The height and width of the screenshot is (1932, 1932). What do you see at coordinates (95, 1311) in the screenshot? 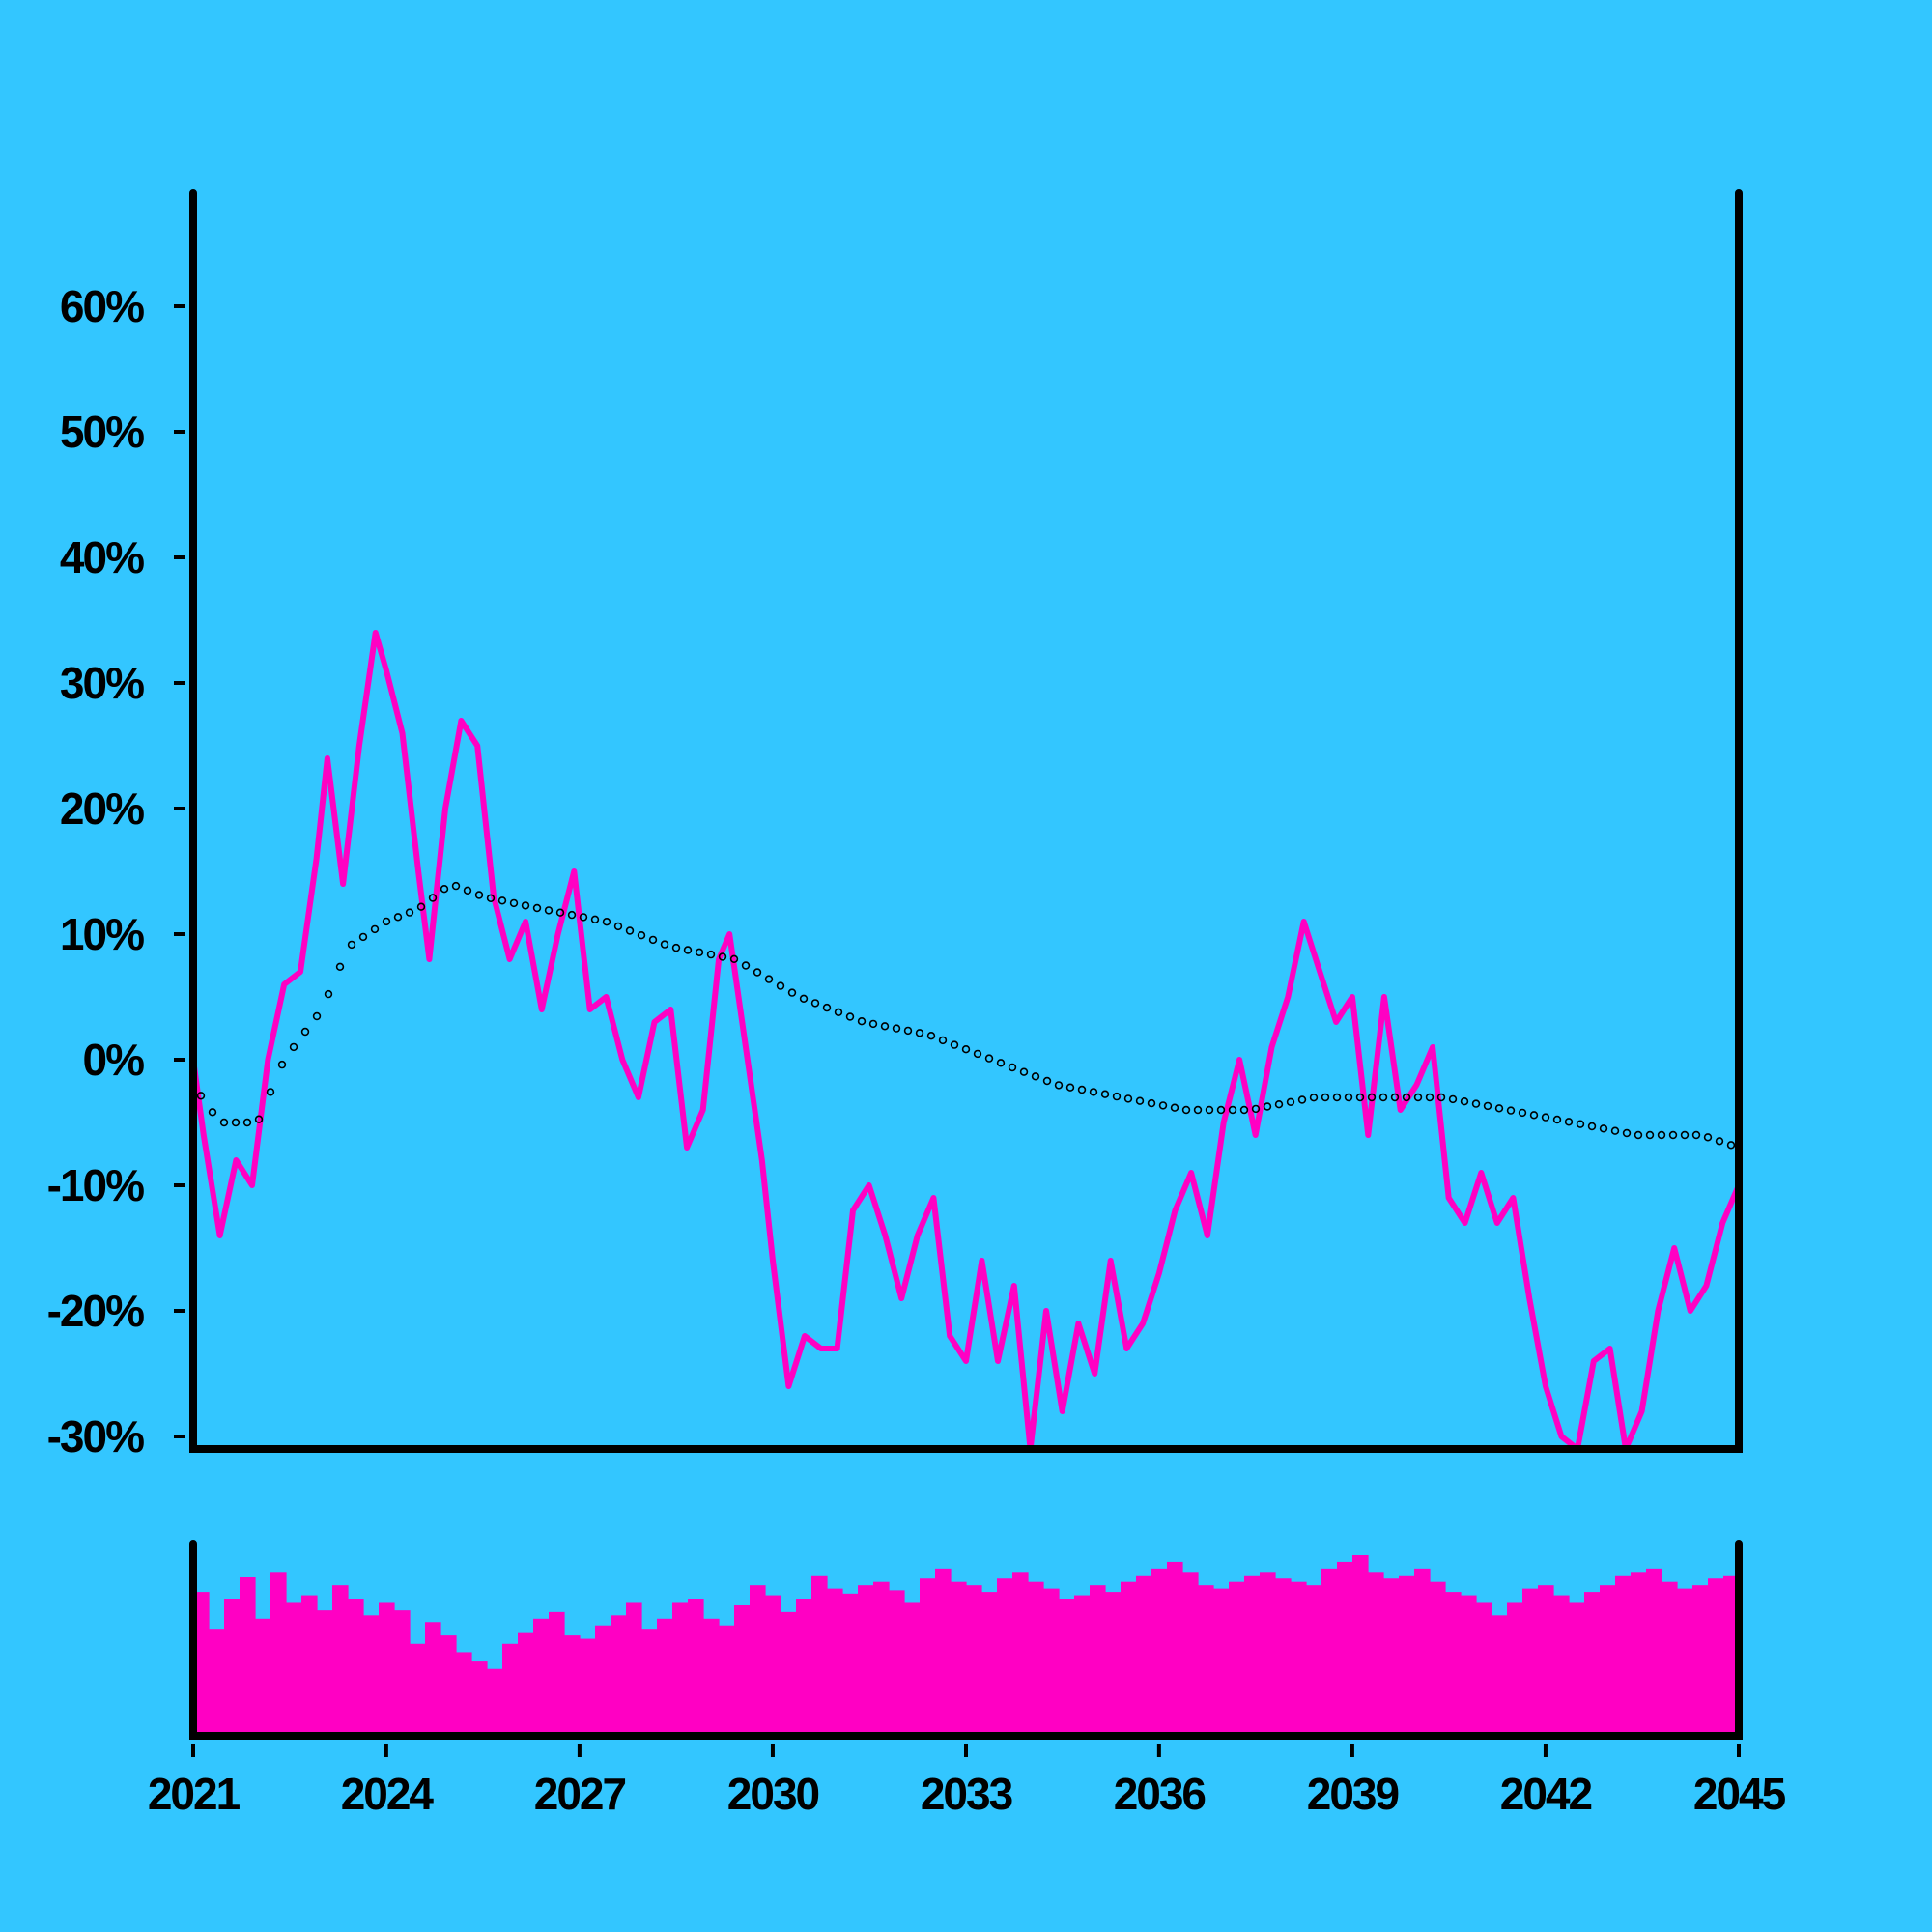
I see `y-tick-label: -20%` at bounding box center [95, 1311].